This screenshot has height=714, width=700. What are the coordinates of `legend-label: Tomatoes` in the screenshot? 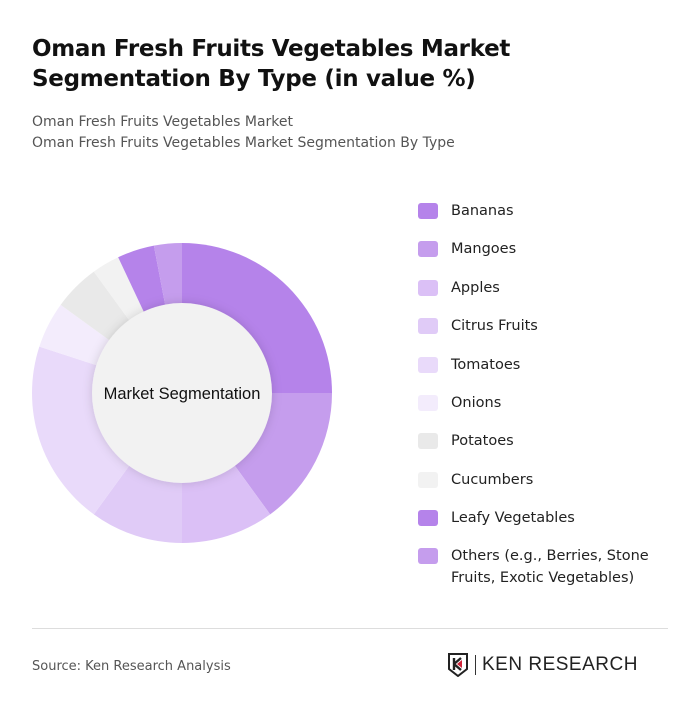 It's located at (486, 365).